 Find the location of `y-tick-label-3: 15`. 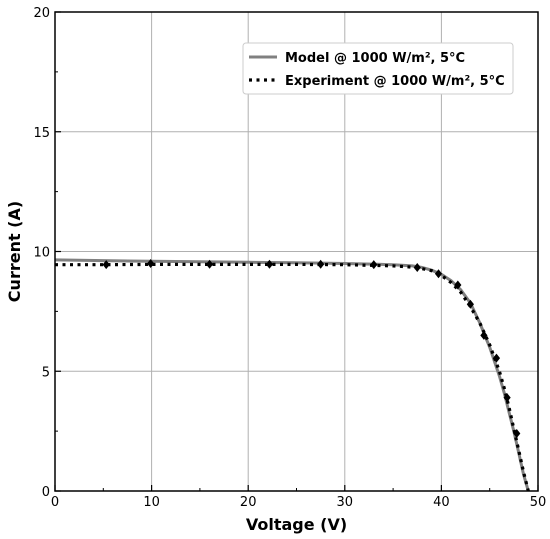

y-tick-label-3: 15 is located at coordinates (41, 133).